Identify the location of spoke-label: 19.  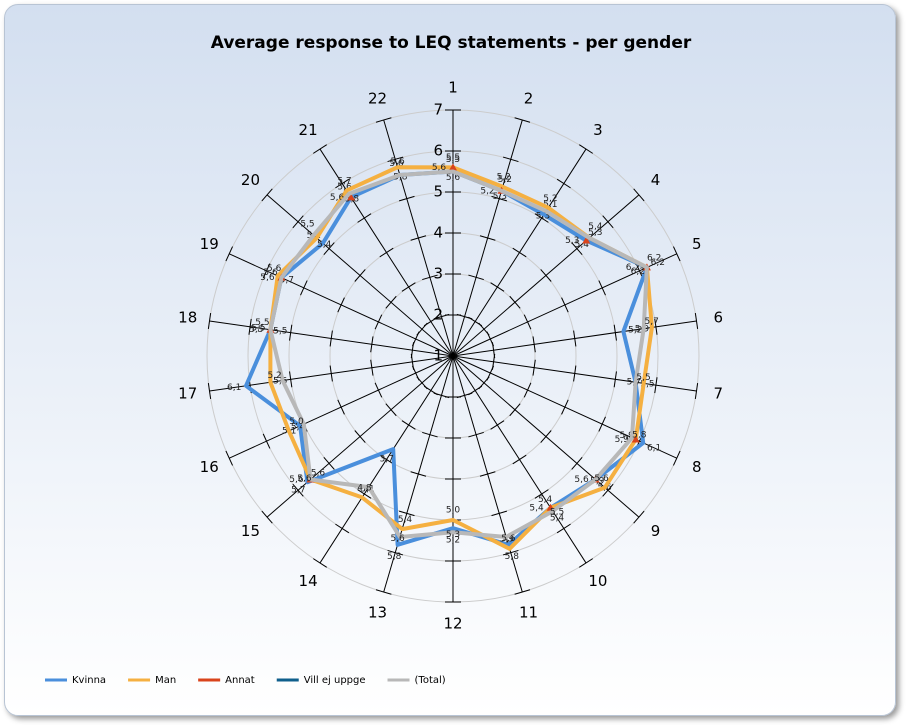
(209, 244).